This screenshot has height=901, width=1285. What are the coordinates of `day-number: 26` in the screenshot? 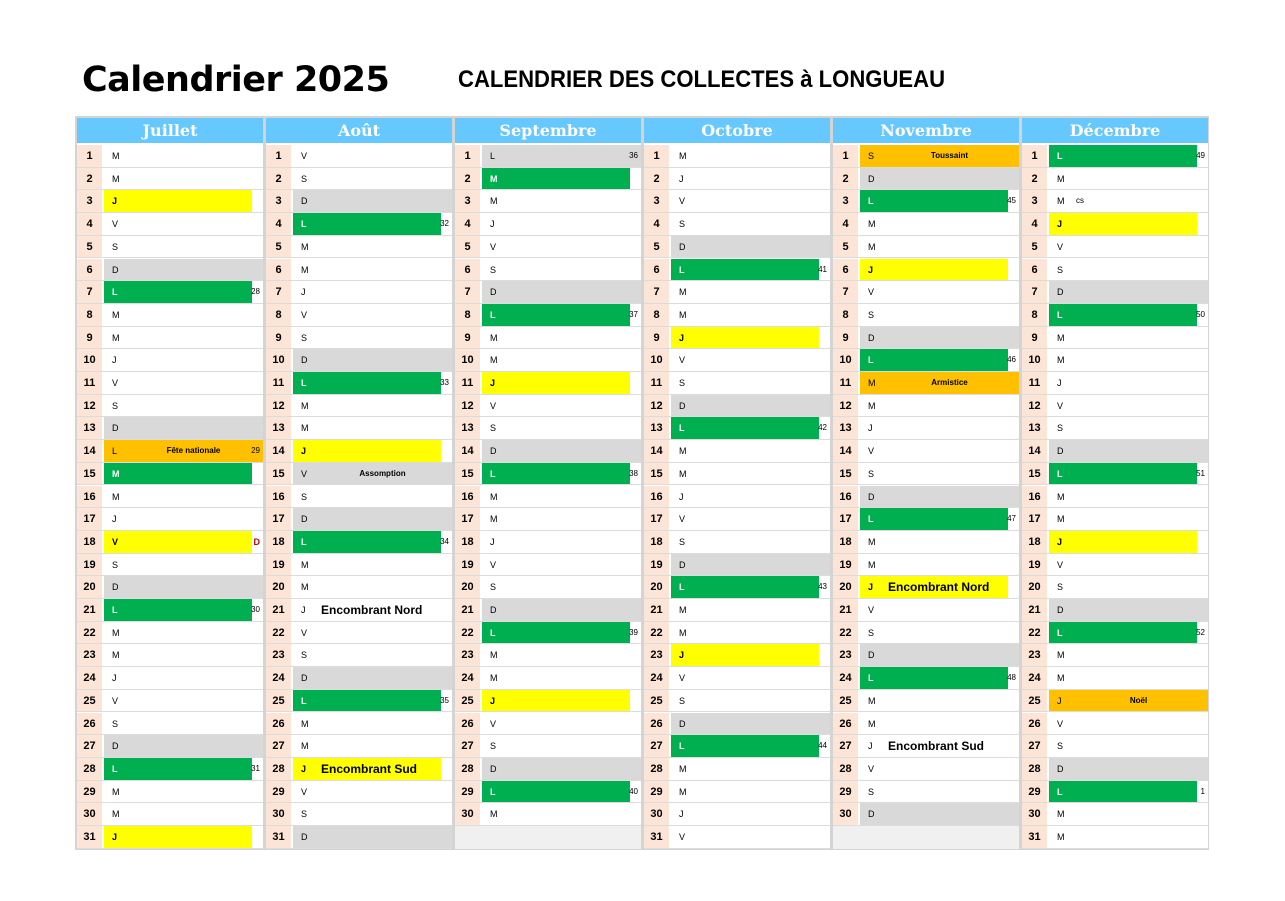 It's located at (467, 724).